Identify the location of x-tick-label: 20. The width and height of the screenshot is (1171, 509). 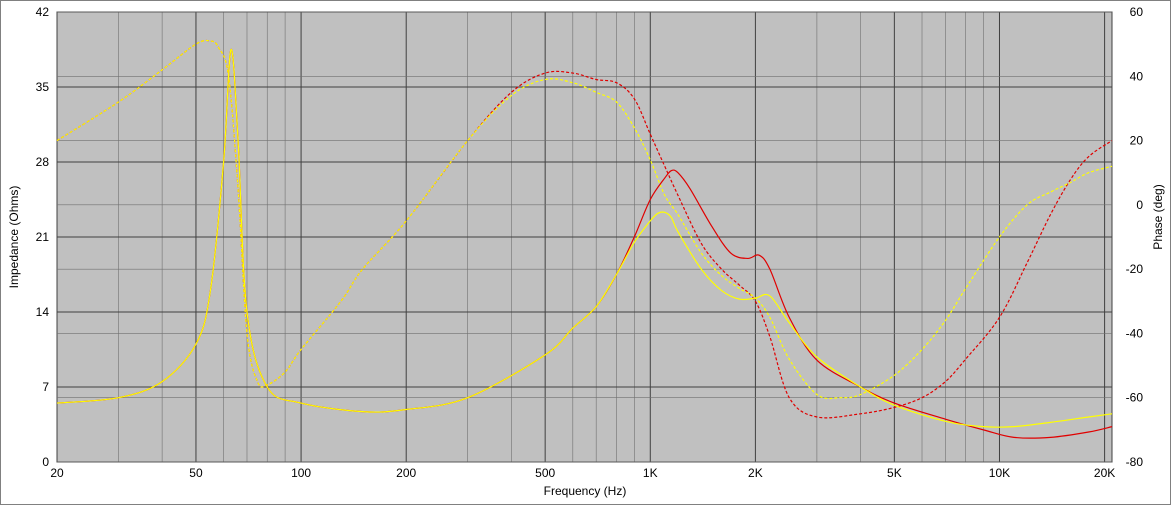
(57, 473).